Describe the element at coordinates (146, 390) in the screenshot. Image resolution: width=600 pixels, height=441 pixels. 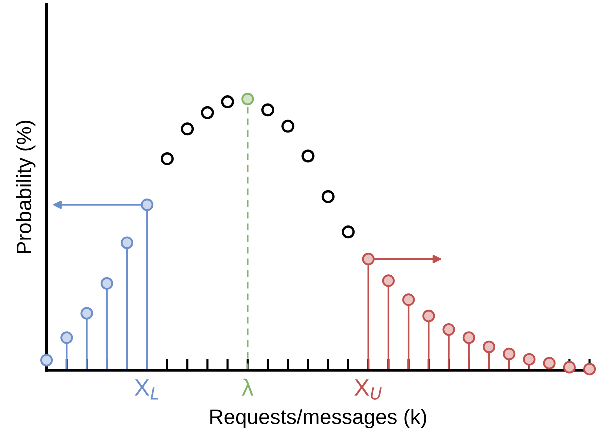
I see `x-tick-label: X$_{L}$` at that location.